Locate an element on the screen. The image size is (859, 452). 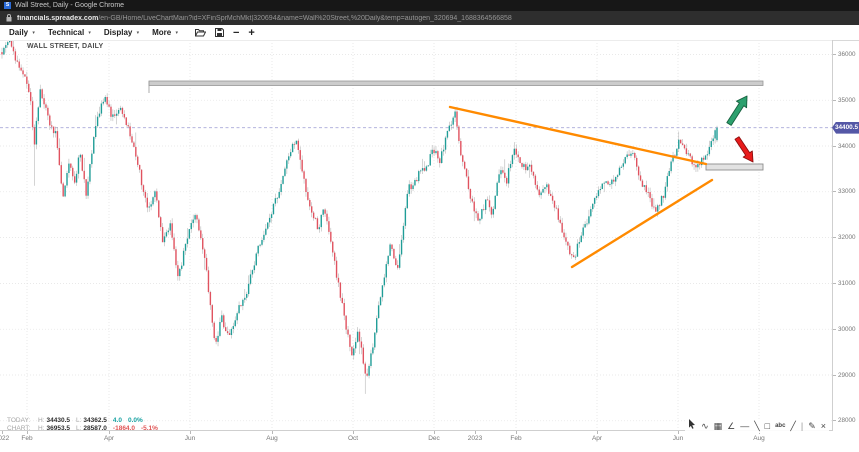
menubar-icons: − + is located at coordinates (224, 32).